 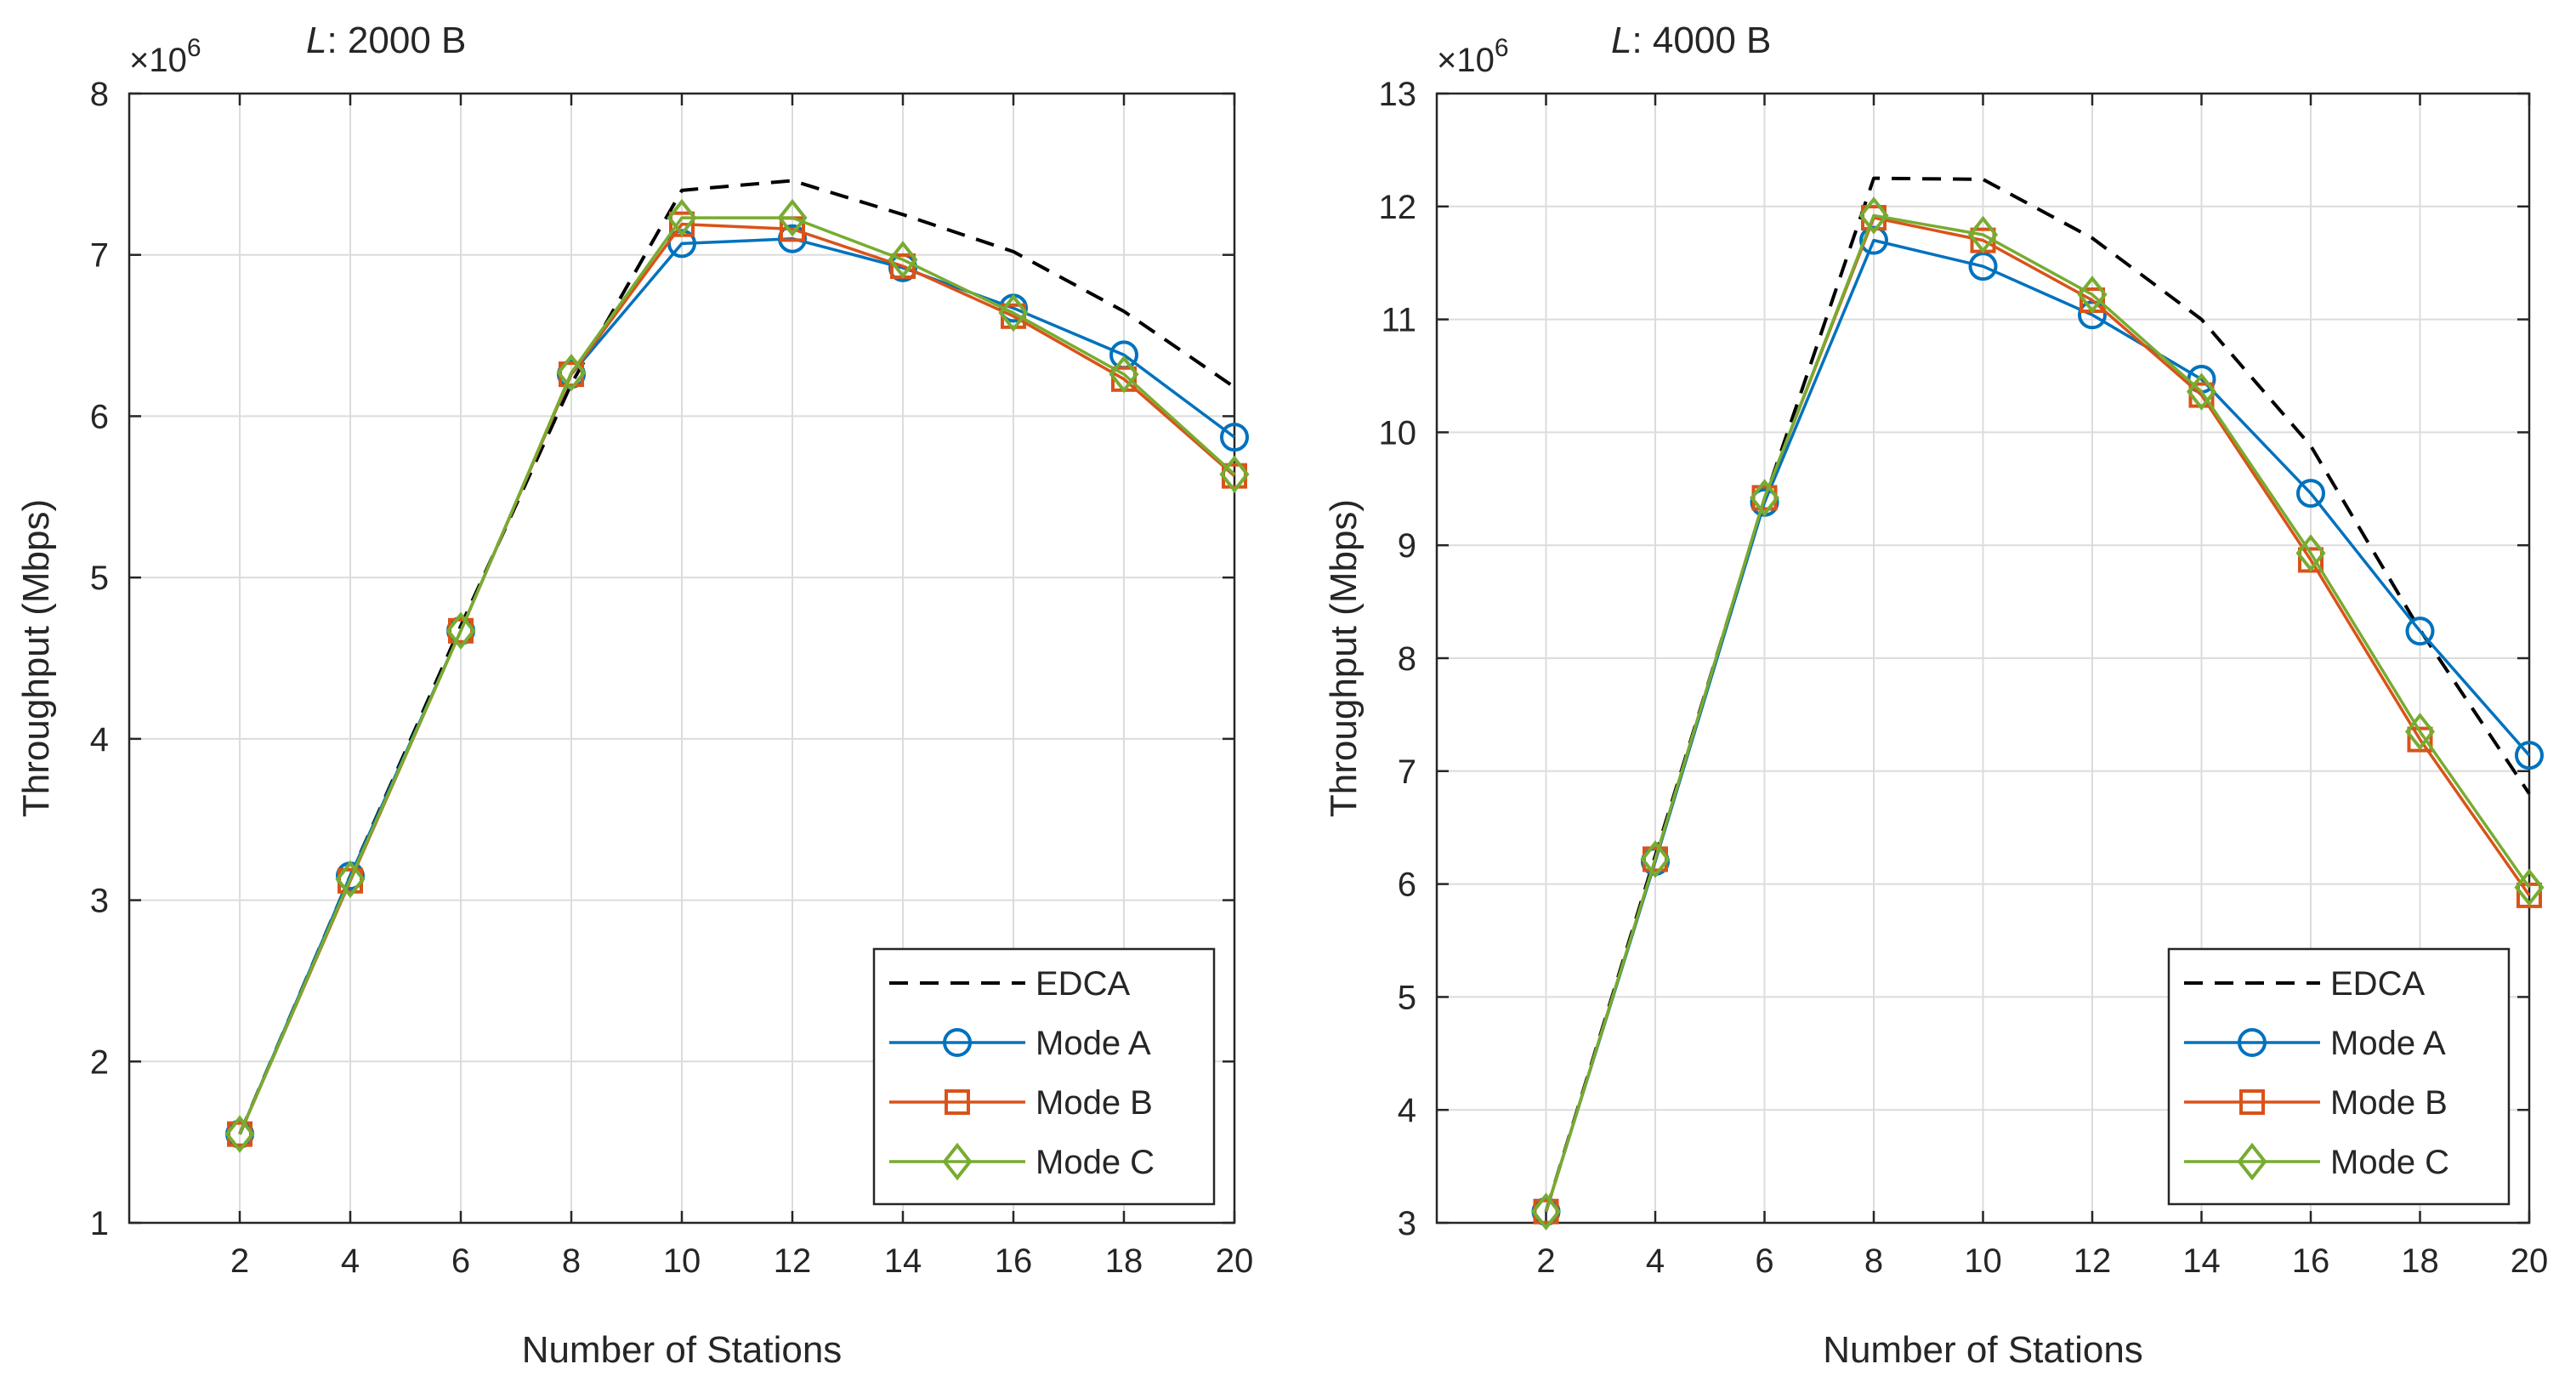 What do you see at coordinates (1398, 433) in the screenshot?
I see `y-tick-label: 10` at bounding box center [1398, 433].